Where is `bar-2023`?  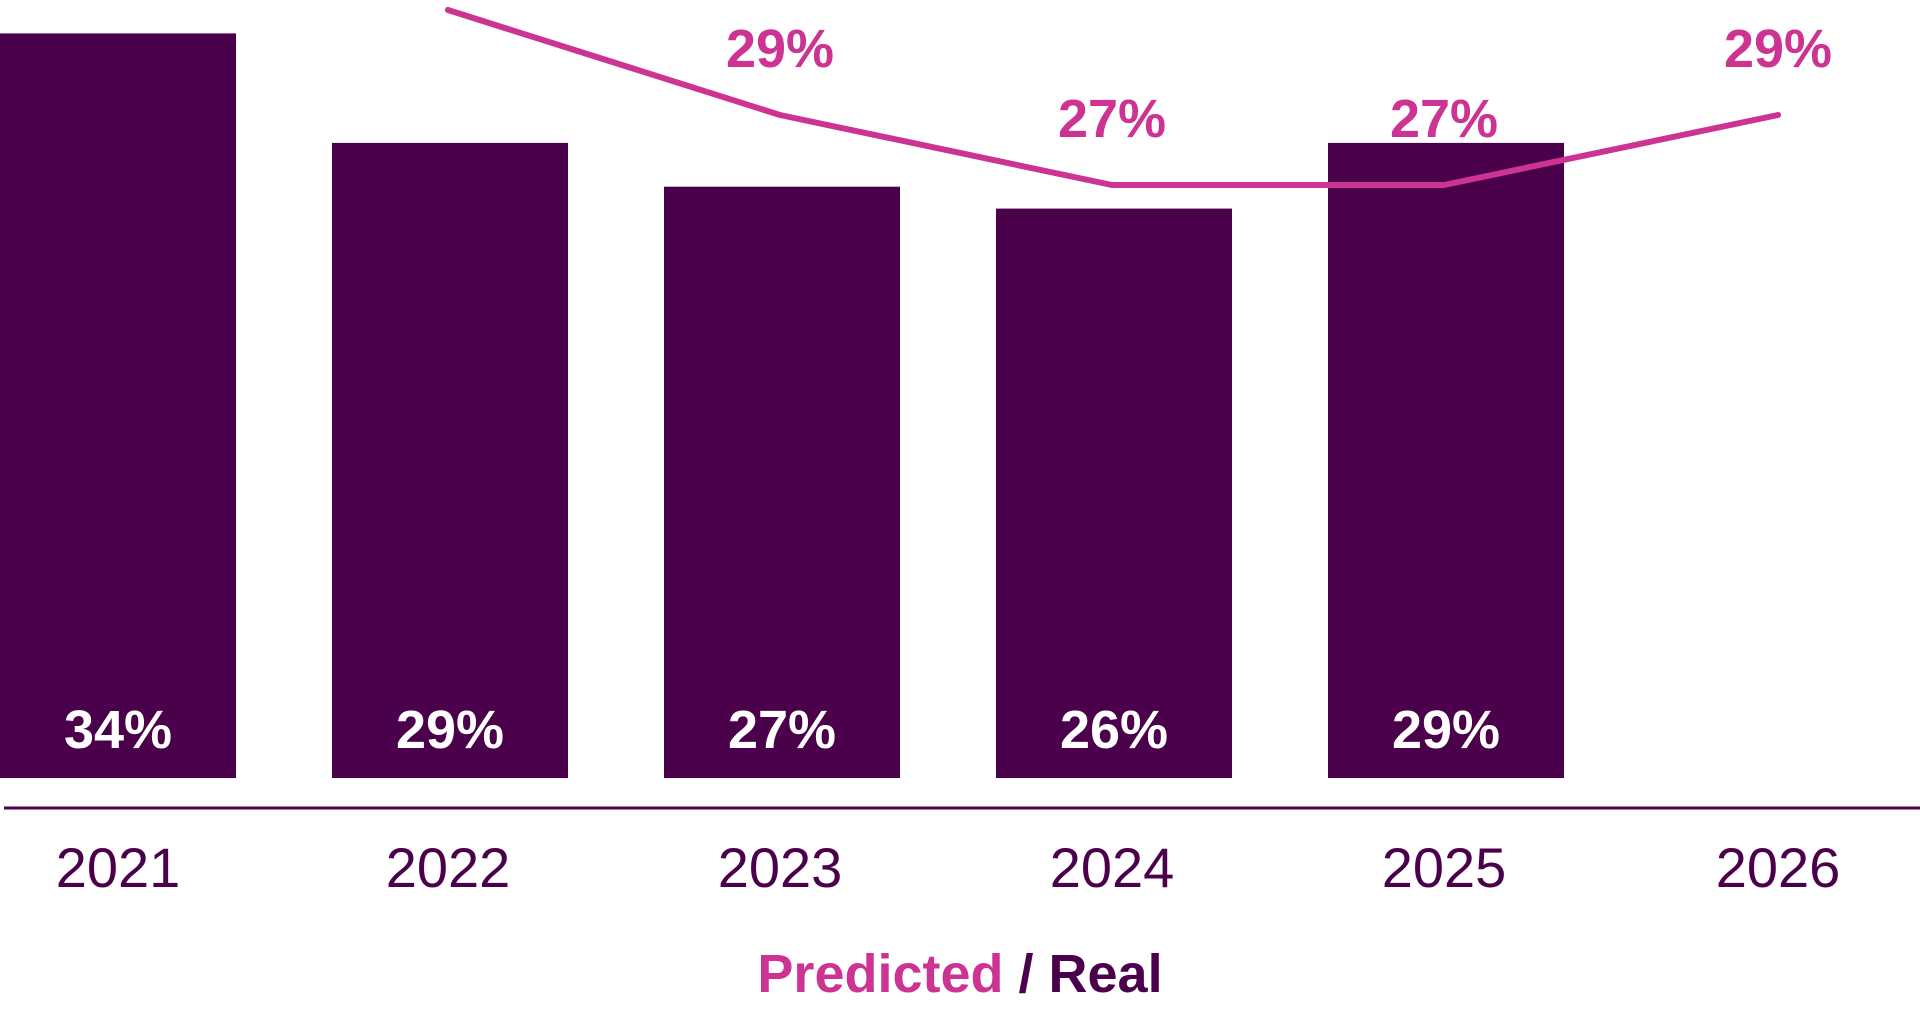
bar-2023 is located at coordinates (782, 482).